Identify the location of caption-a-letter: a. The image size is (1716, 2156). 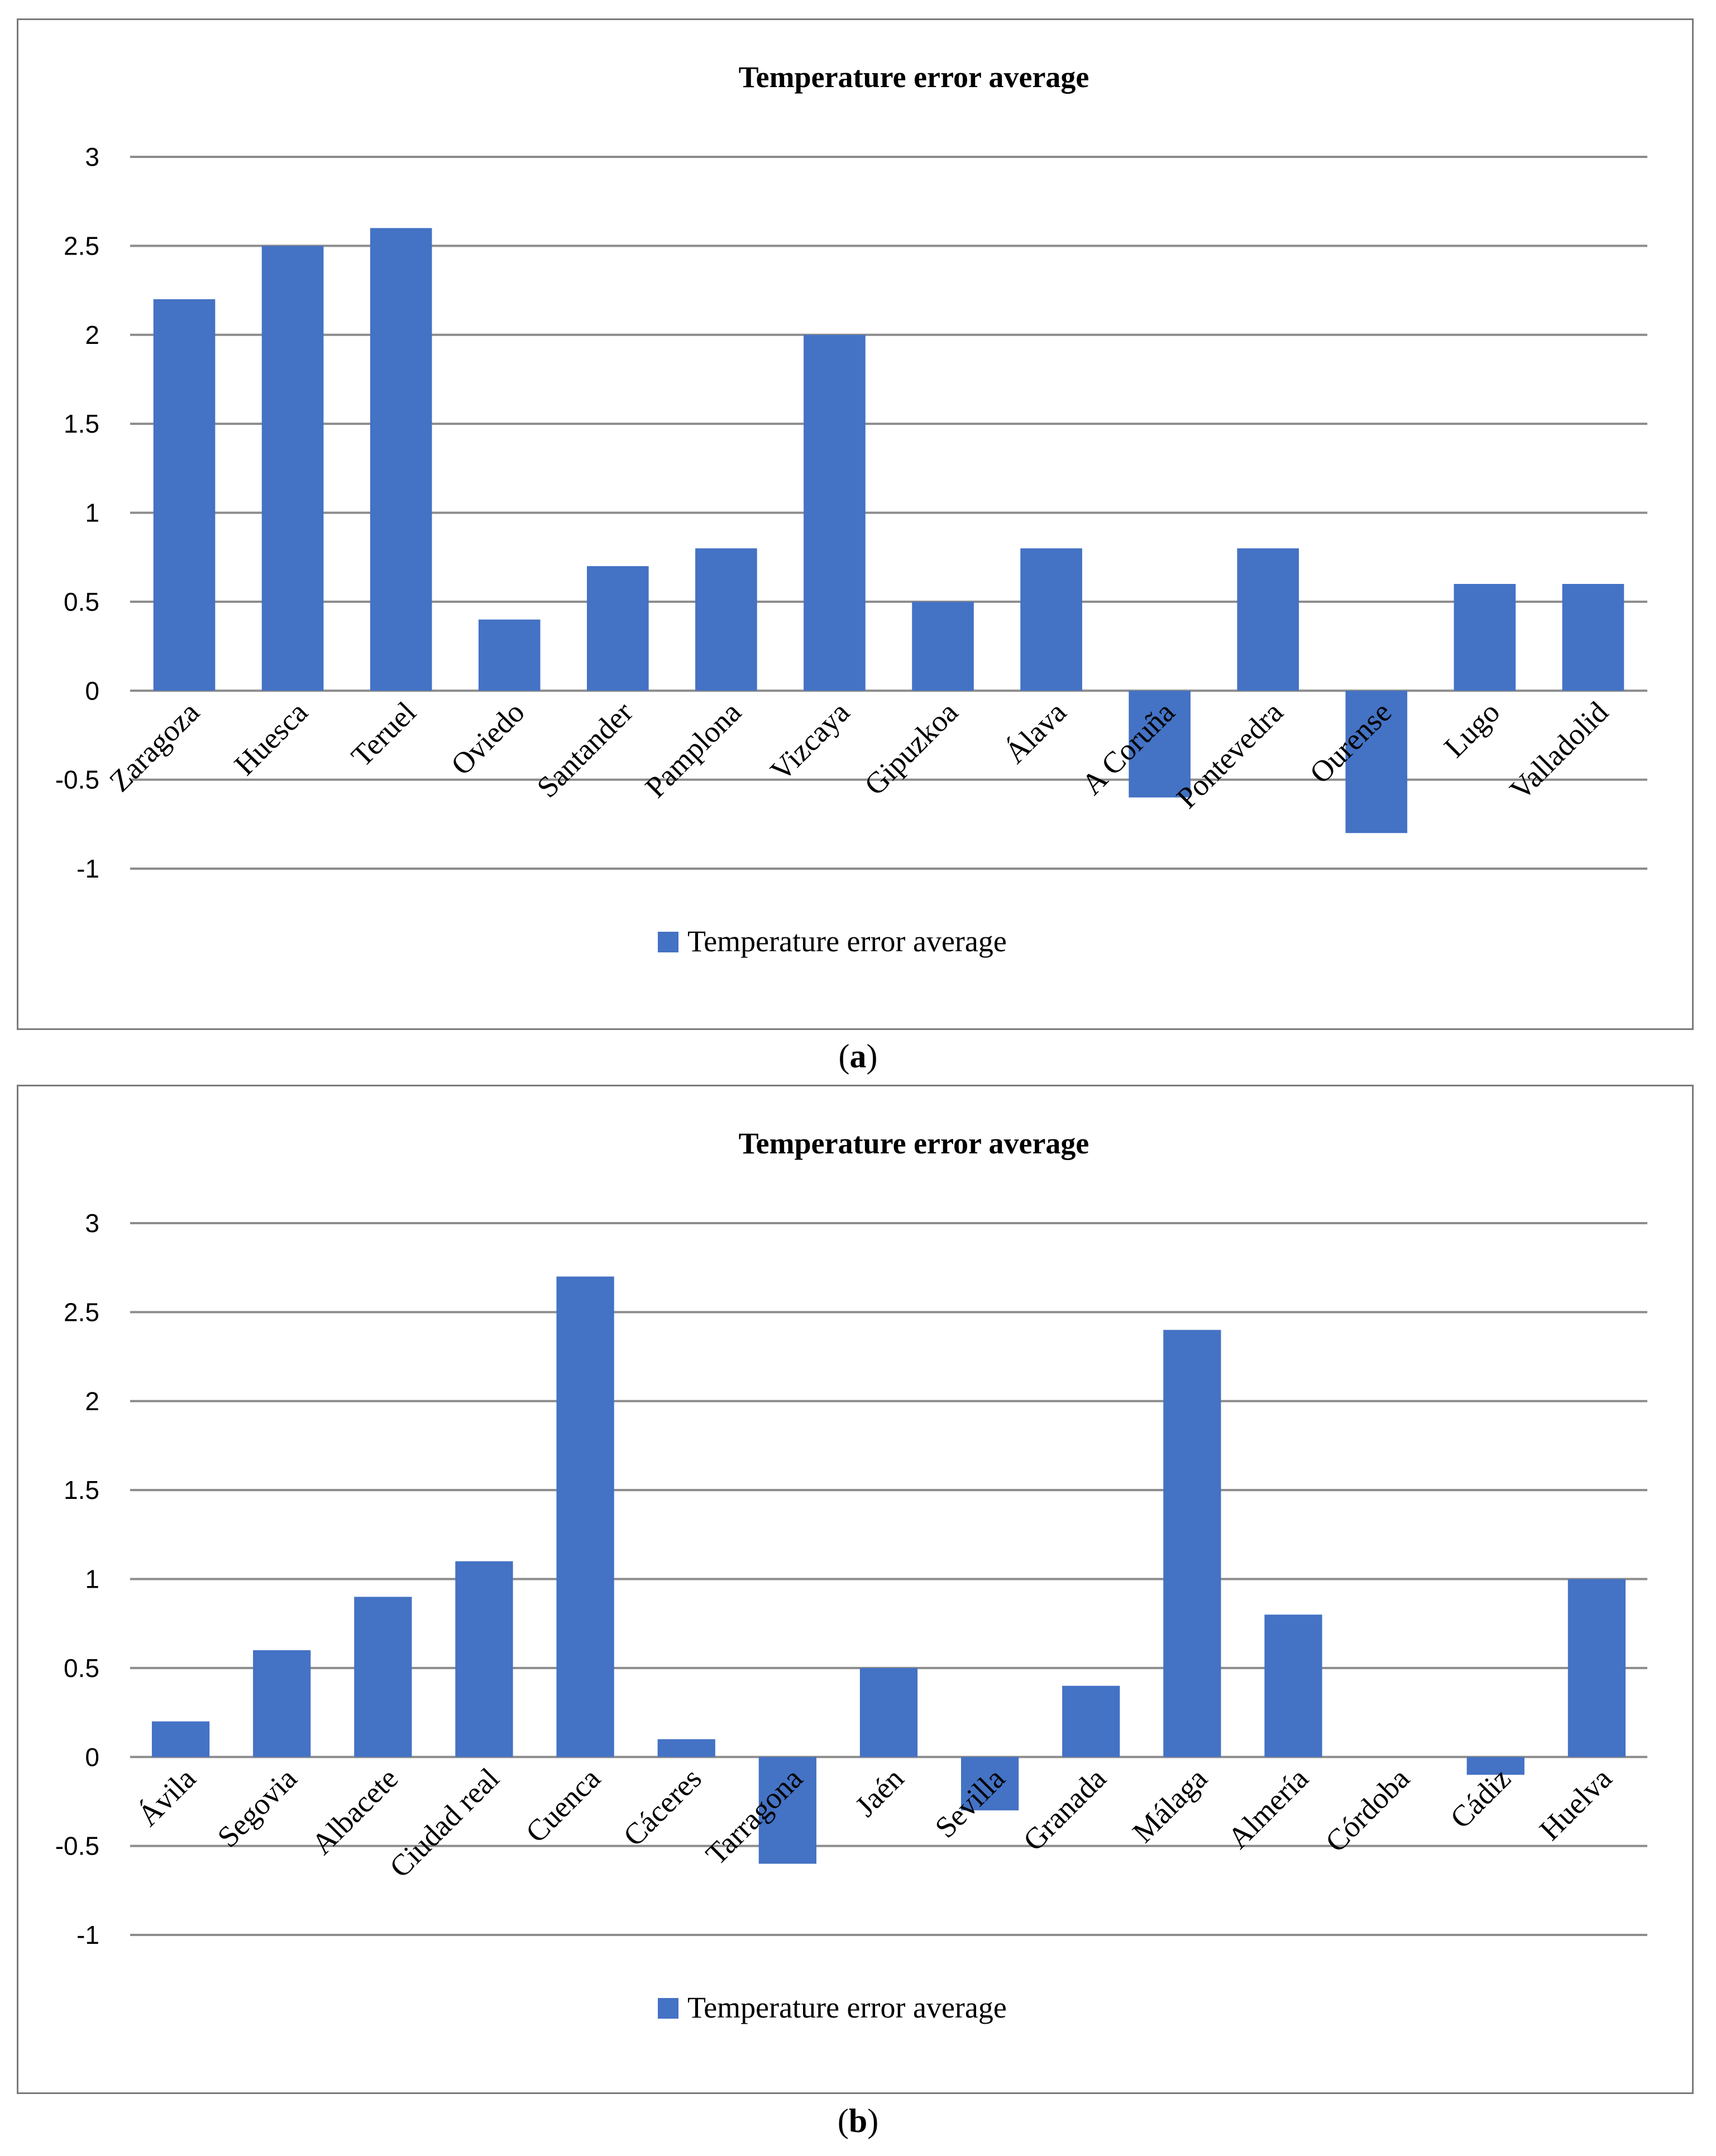
(858, 1056).